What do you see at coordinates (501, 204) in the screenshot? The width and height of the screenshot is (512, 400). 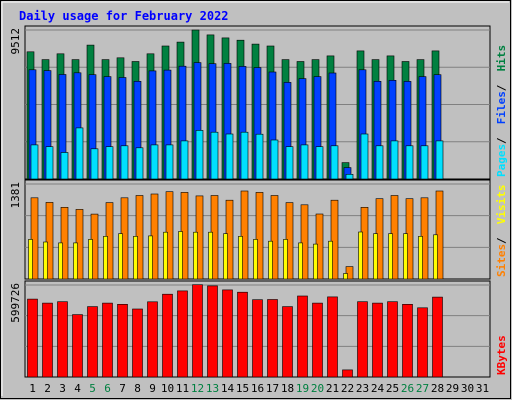 I see `legend-visits: Visits` at bounding box center [501, 204].